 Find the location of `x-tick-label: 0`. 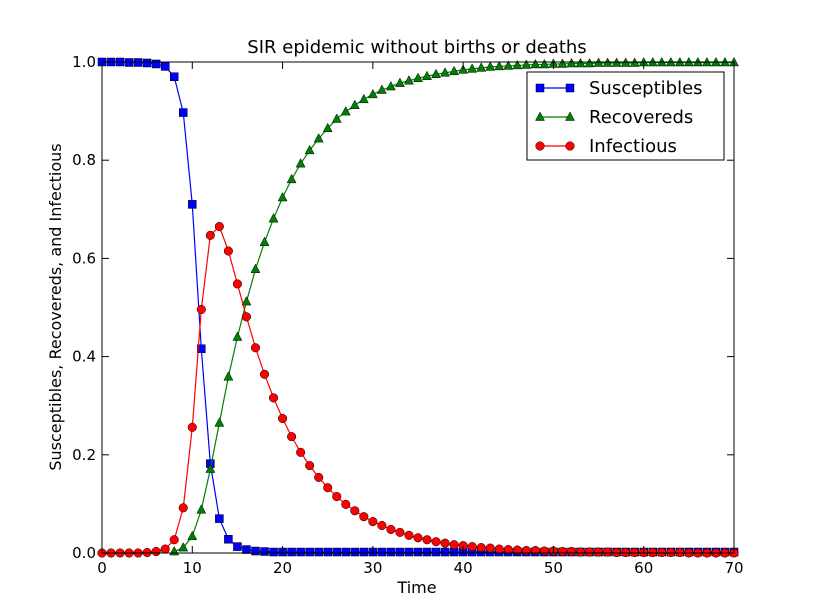

x-tick-label: 0 is located at coordinates (102, 568).